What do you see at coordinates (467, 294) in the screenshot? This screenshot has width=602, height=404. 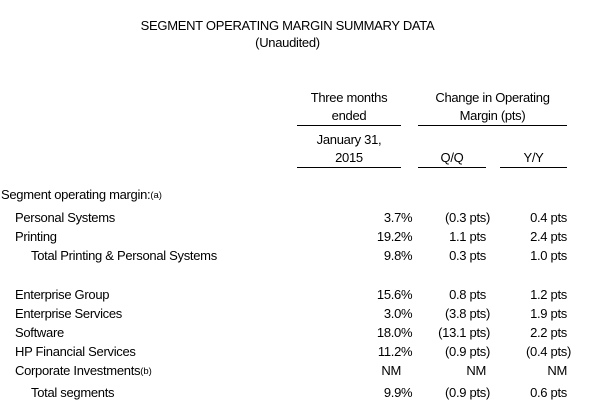 I see `qq-change-cell: 0.8 pts` at bounding box center [467, 294].